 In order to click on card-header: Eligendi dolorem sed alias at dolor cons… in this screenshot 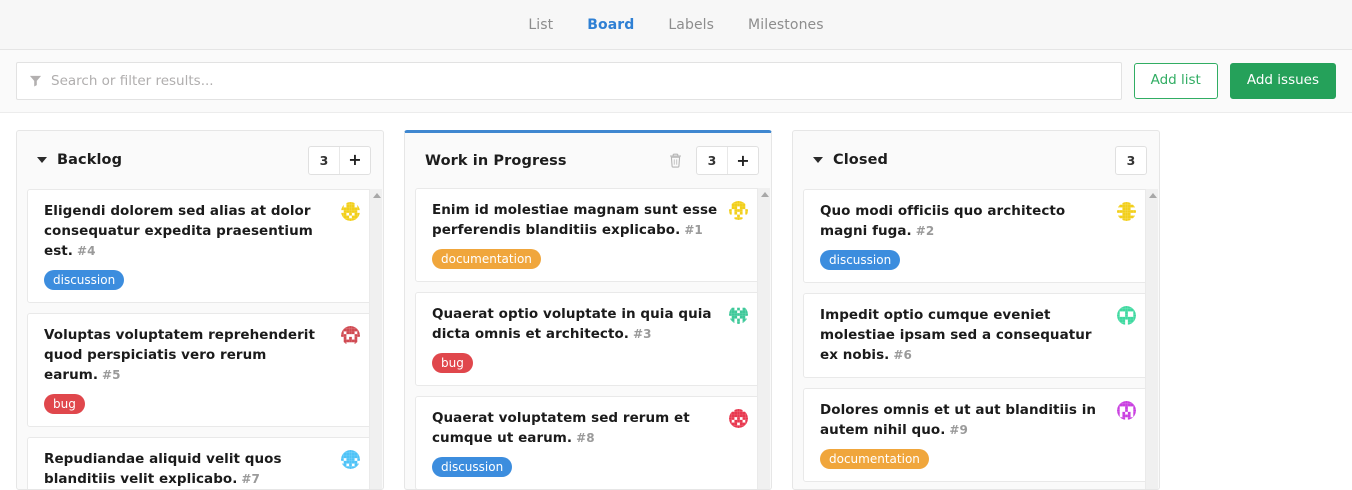, I will do `click(202, 231)`.